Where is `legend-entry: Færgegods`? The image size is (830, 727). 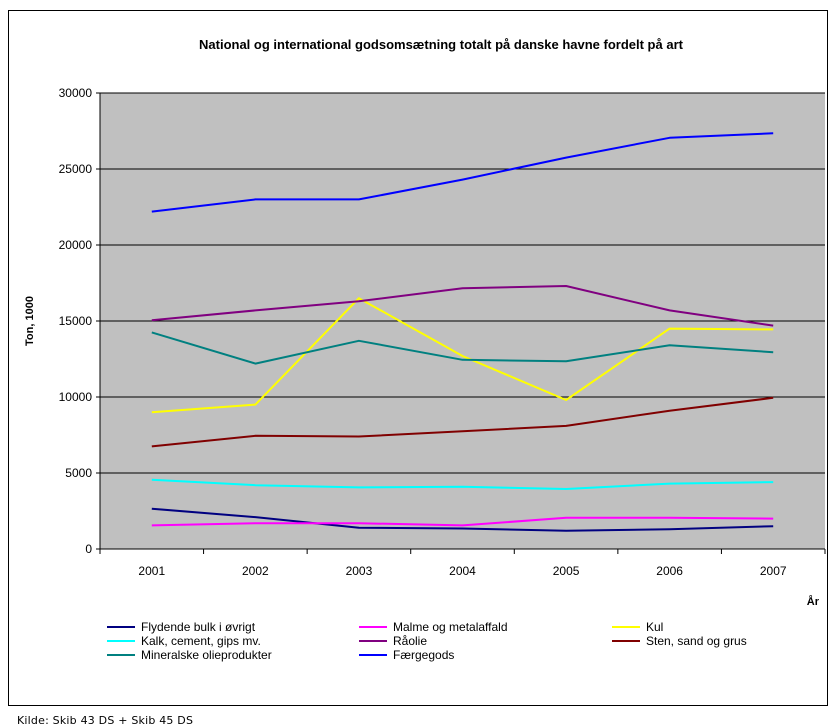 legend-entry: Færgegods is located at coordinates (406, 655).